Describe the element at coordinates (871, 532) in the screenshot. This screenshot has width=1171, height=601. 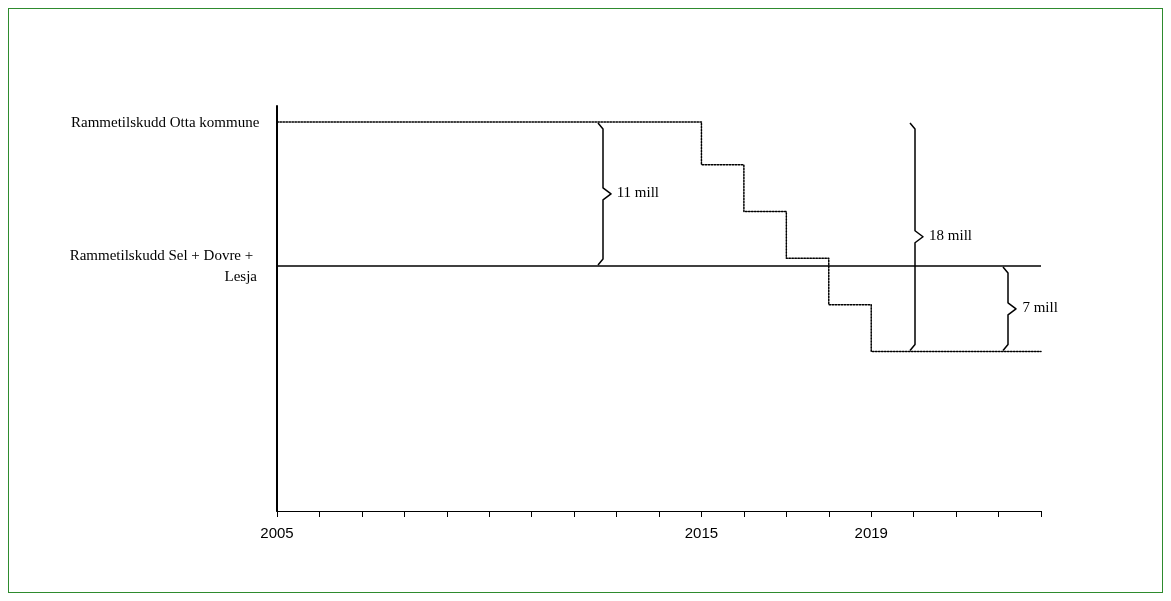
I see `x-tick-label: 2019` at that location.